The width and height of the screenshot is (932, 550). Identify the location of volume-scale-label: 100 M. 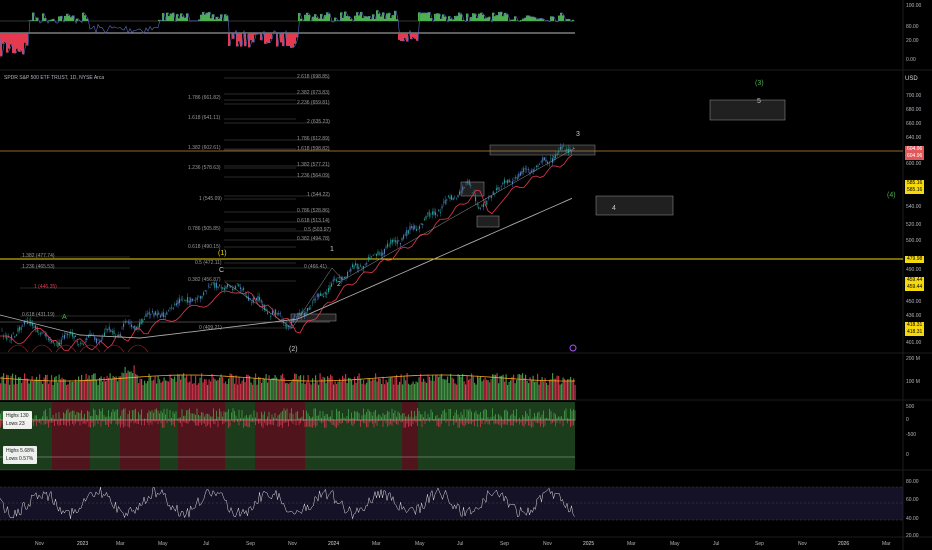
(913, 382).